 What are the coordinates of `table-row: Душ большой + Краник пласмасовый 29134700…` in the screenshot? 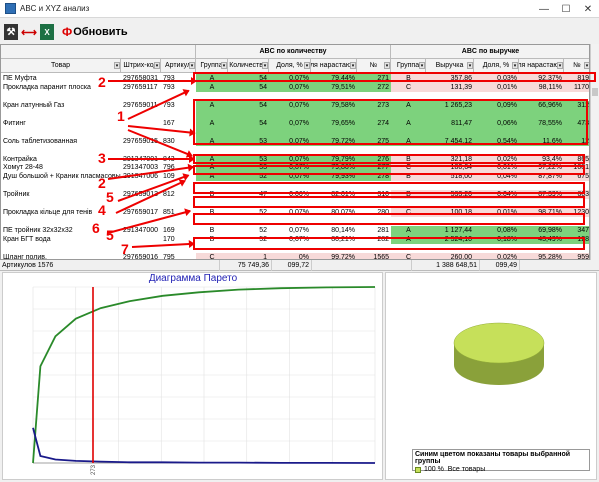 It's located at (295, 177).